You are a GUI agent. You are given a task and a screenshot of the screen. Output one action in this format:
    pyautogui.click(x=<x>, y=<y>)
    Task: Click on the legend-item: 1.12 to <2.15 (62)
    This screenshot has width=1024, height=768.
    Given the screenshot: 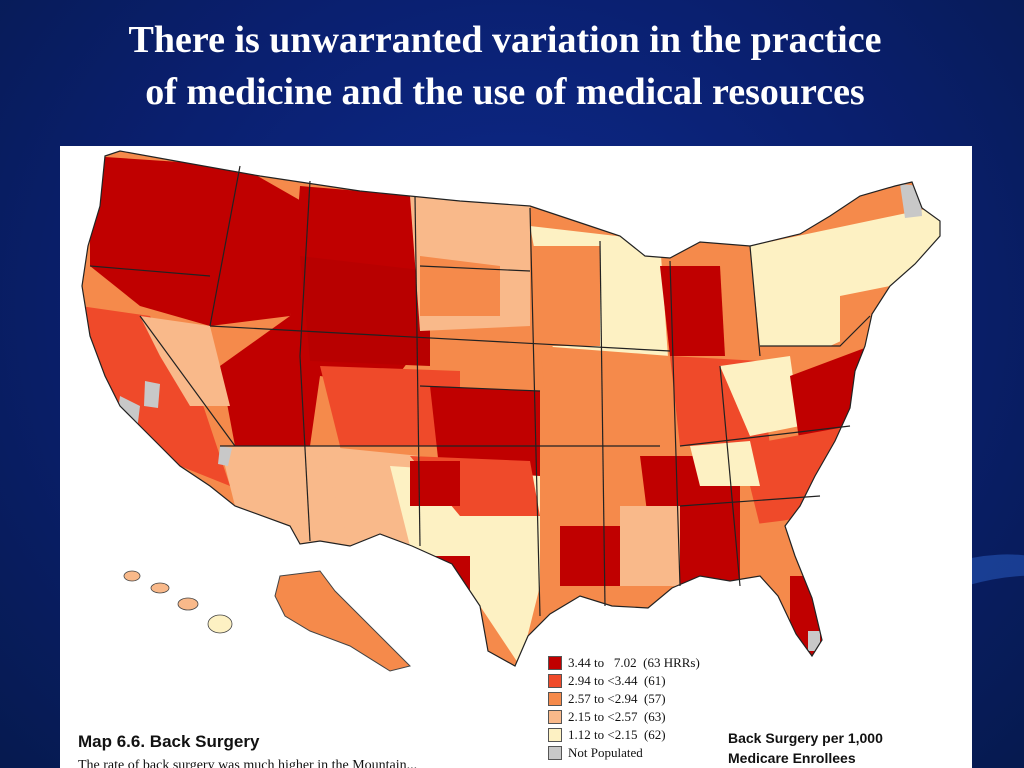 What is the action you would take?
    pyautogui.click(x=624, y=735)
    